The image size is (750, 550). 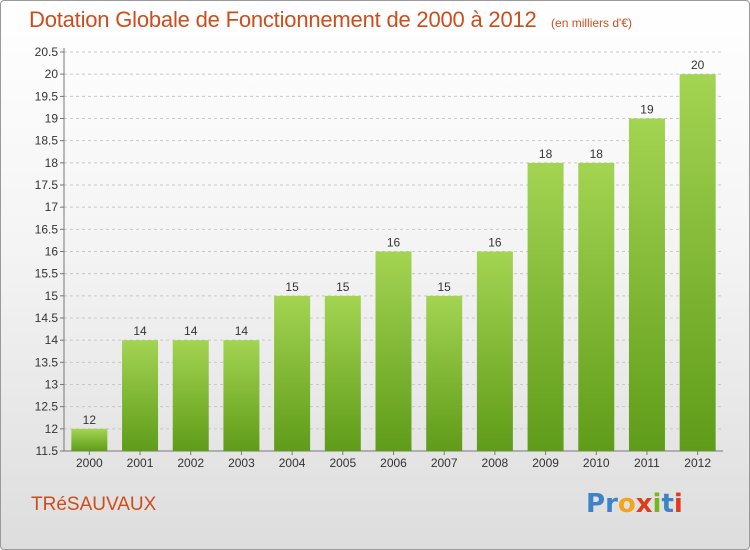 I want to click on logo-letter: t, so click(x=667, y=504).